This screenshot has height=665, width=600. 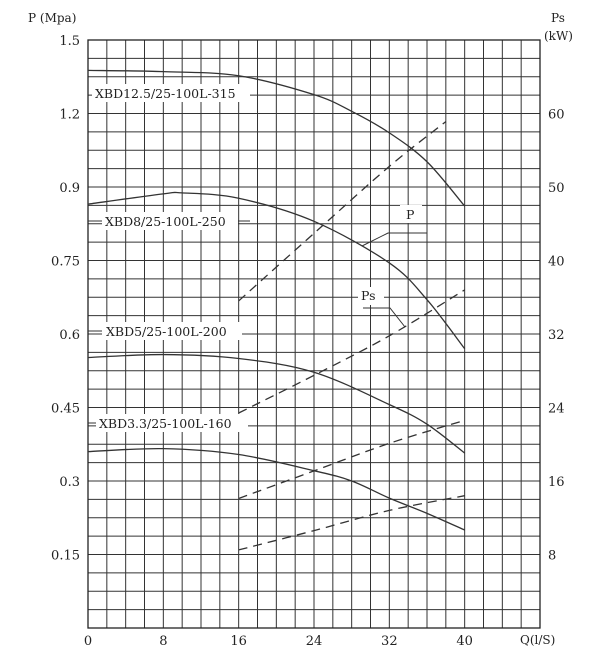 I want to click on y-left-tick-label: 0.75, so click(x=65, y=262).